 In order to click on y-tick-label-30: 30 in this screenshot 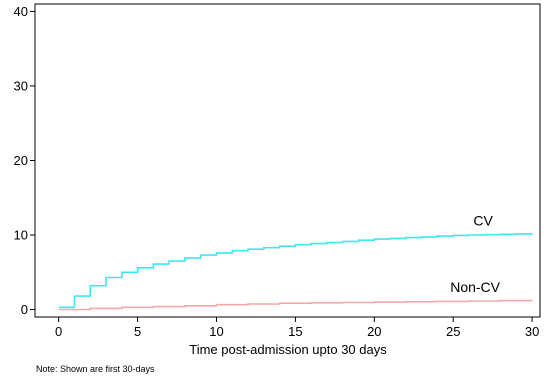, I will do `click(21, 85)`.